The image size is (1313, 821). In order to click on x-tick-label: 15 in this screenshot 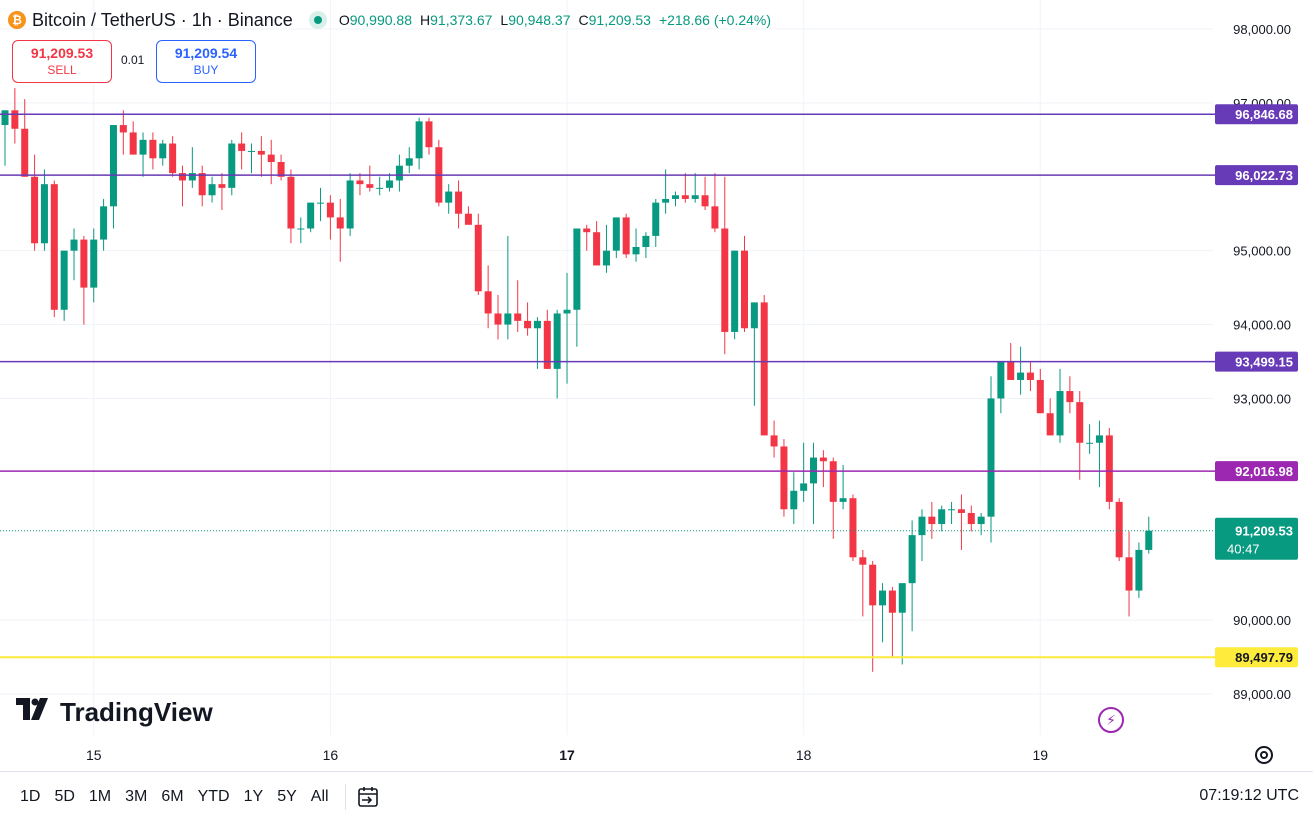, I will do `click(94, 755)`.